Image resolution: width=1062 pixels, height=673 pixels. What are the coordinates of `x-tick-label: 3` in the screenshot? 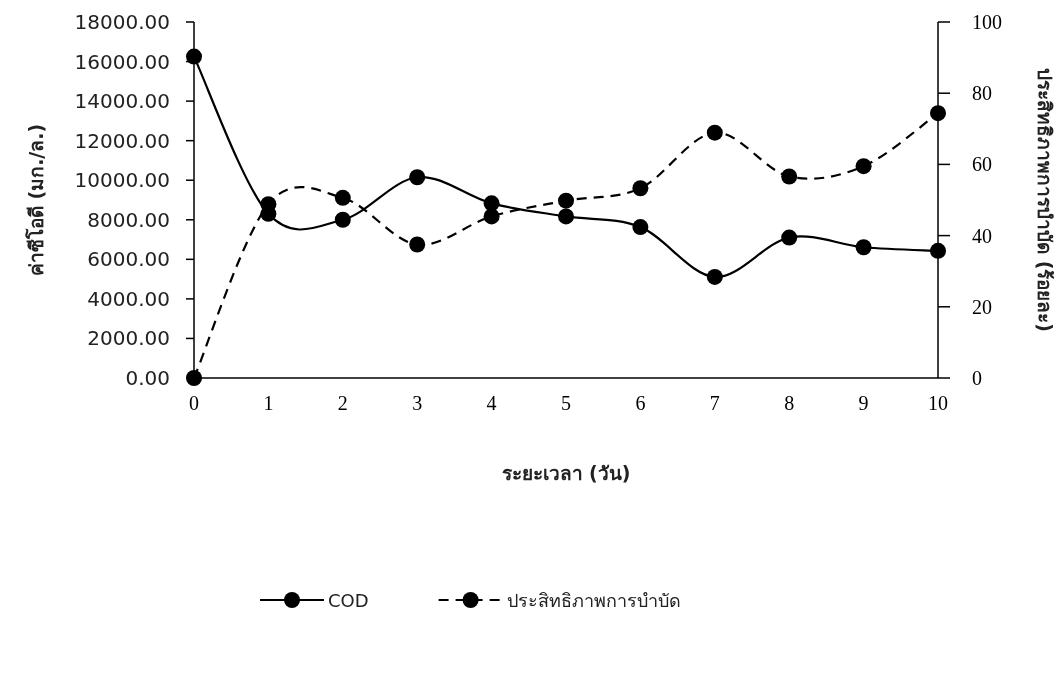 It's located at (417, 403).